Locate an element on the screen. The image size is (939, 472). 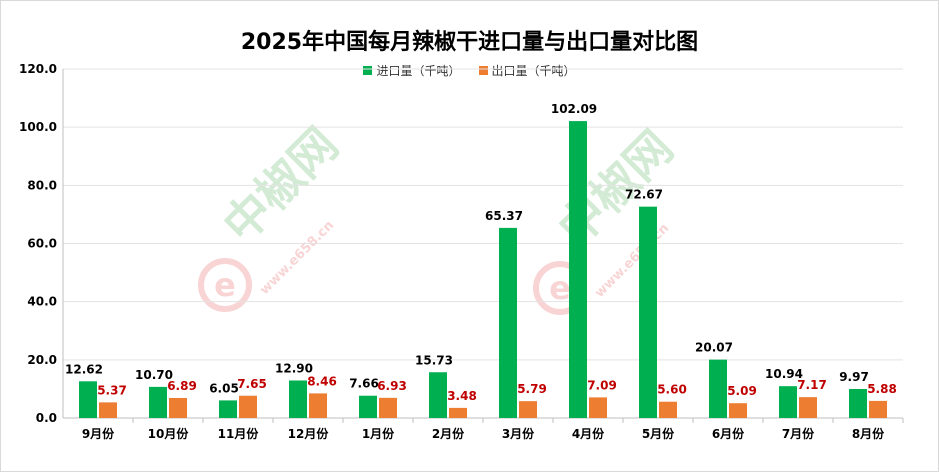
data-label-export: 6.89 is located at coordinates (182, 386).